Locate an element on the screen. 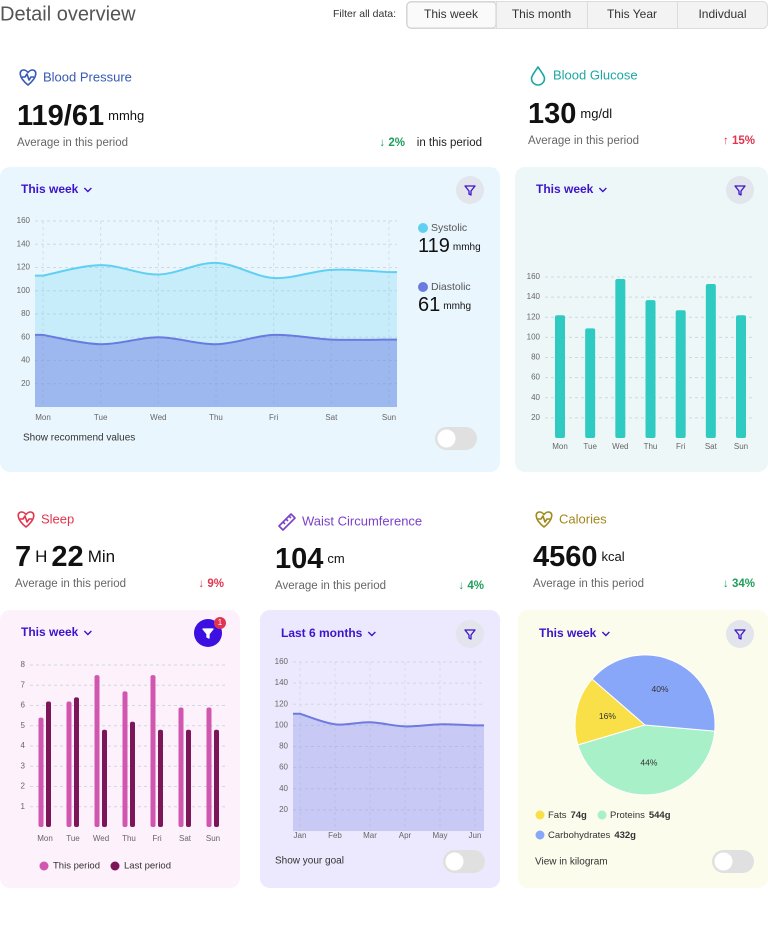 This screenshot has width=768, height=939. badge is located at coordinates (220, 623).